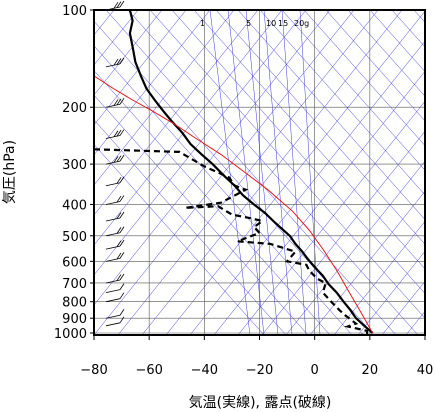 This screenshot has width=435, height=412. I want to click on y-tick-label: 1000, so click(70, 334).